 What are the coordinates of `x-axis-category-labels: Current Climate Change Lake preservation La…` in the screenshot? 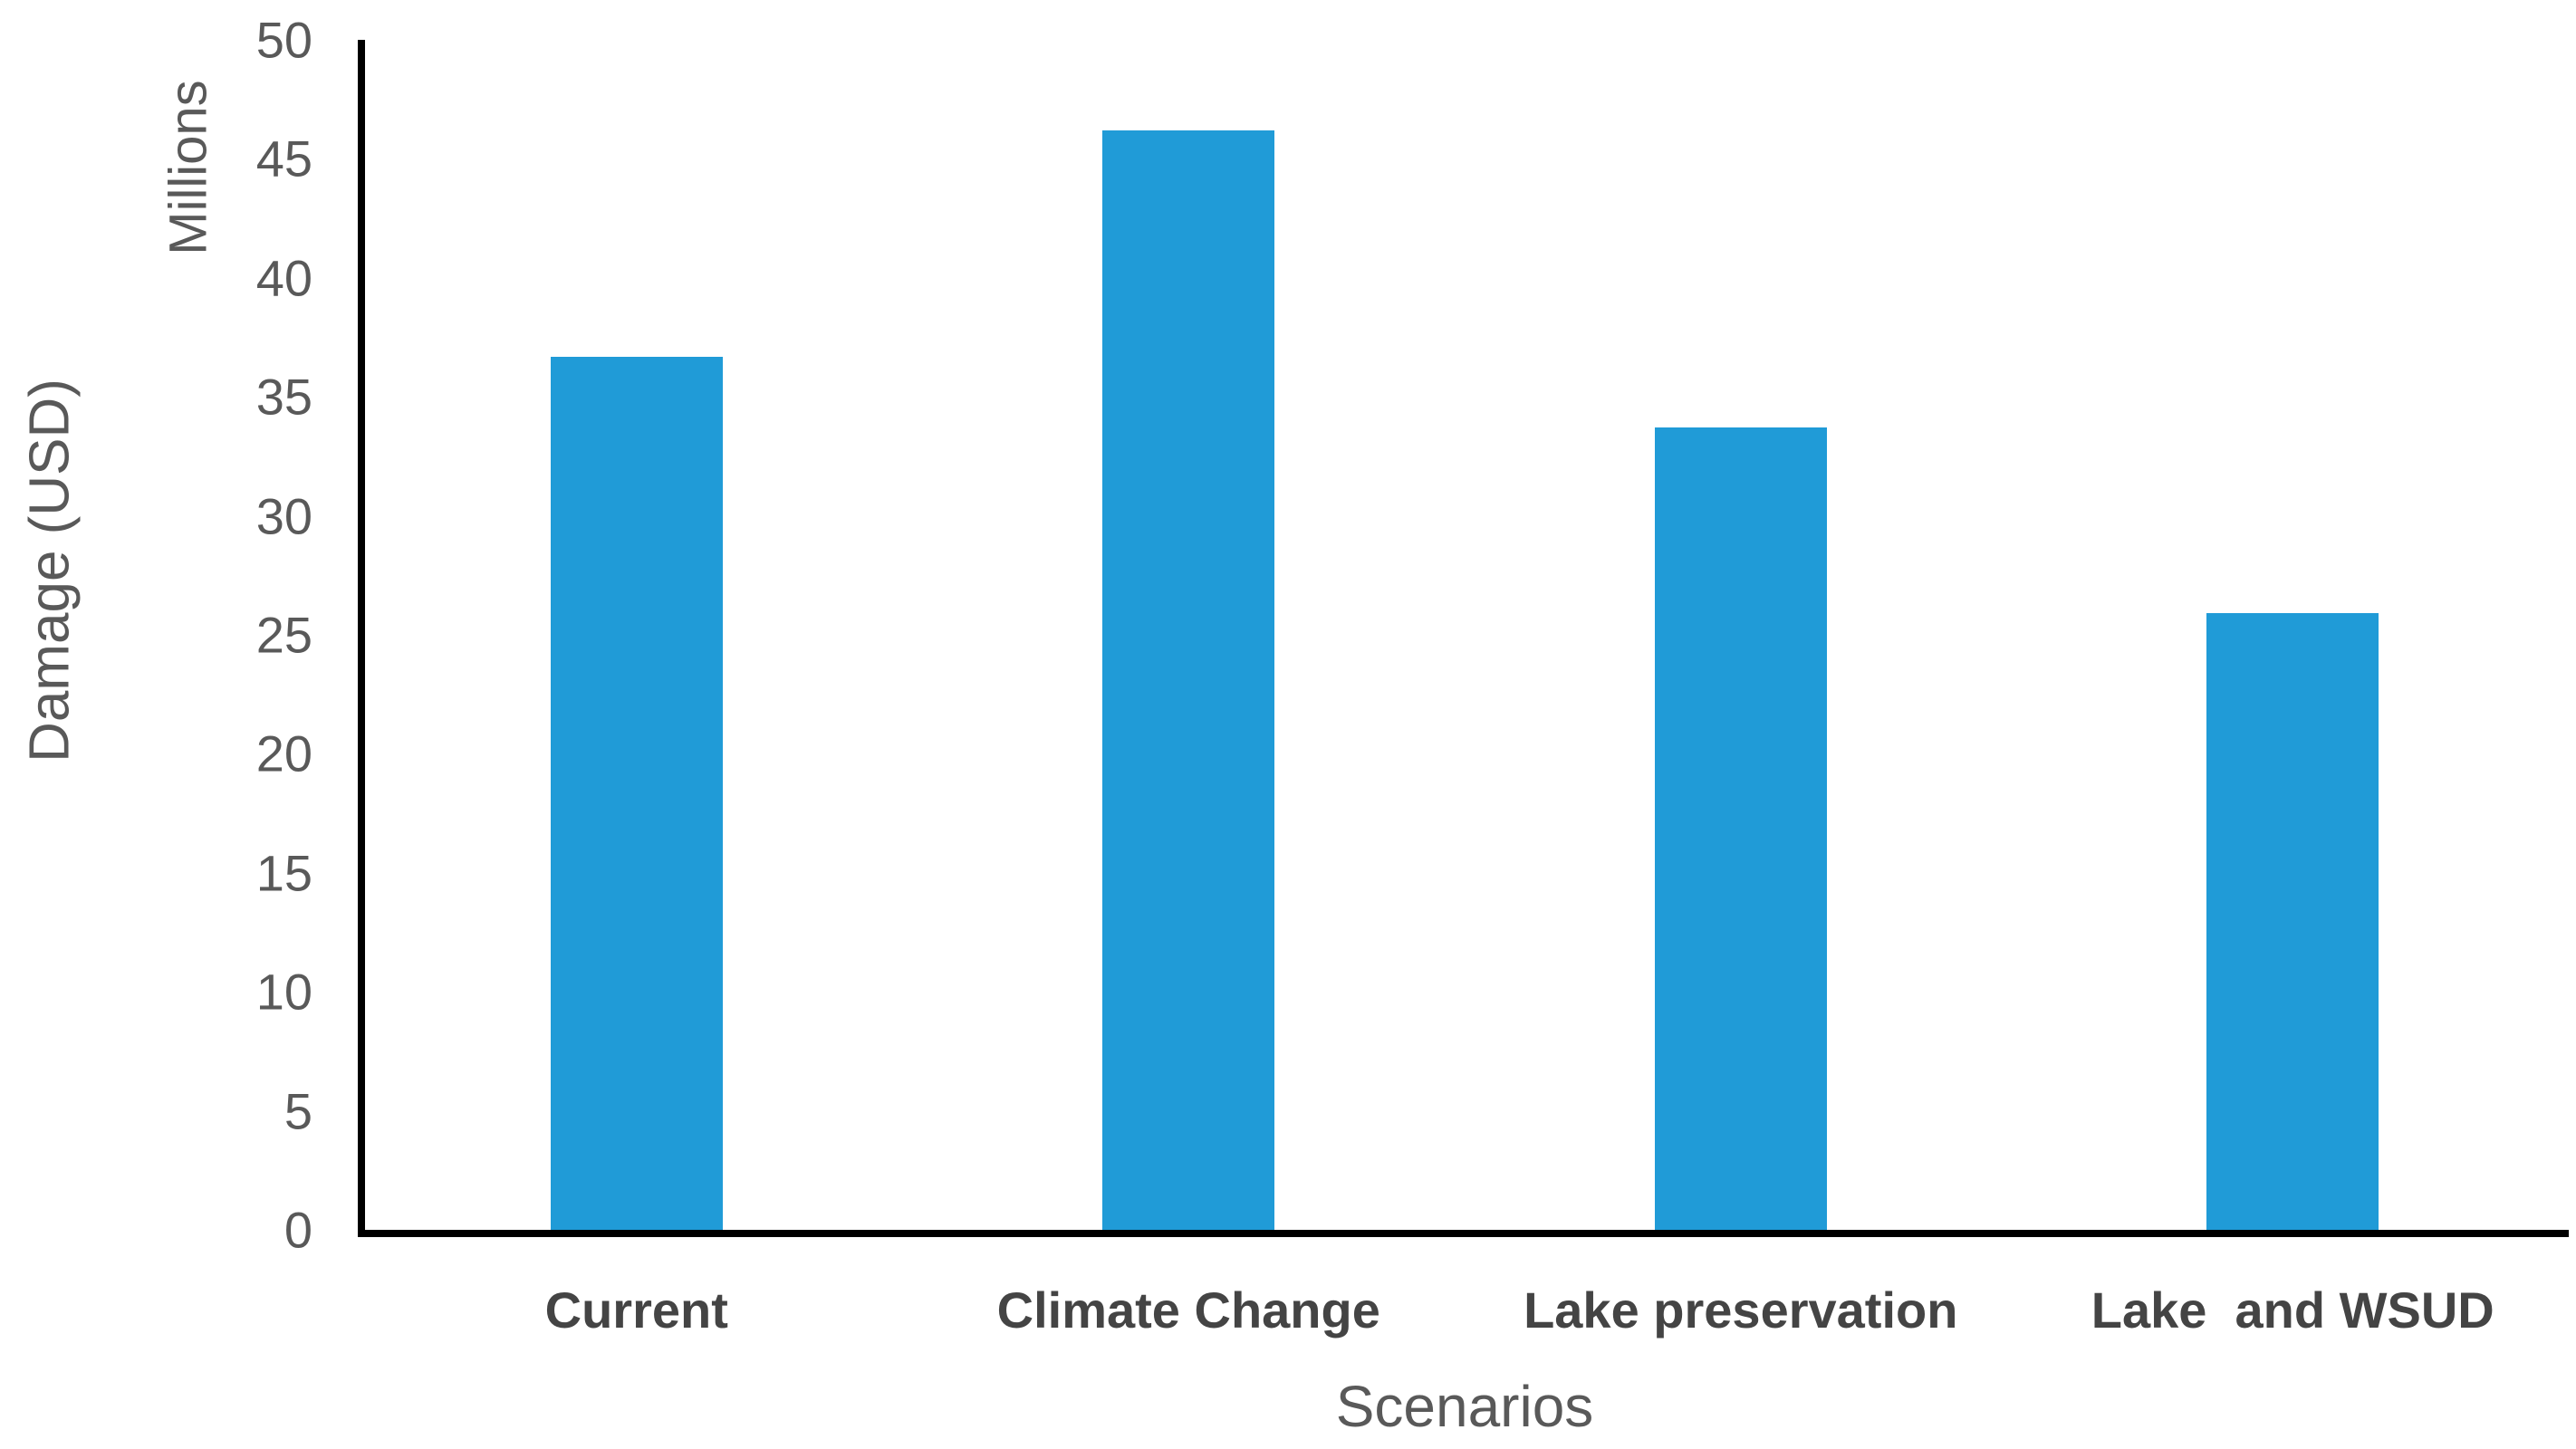 It's located at (1464, 1317).